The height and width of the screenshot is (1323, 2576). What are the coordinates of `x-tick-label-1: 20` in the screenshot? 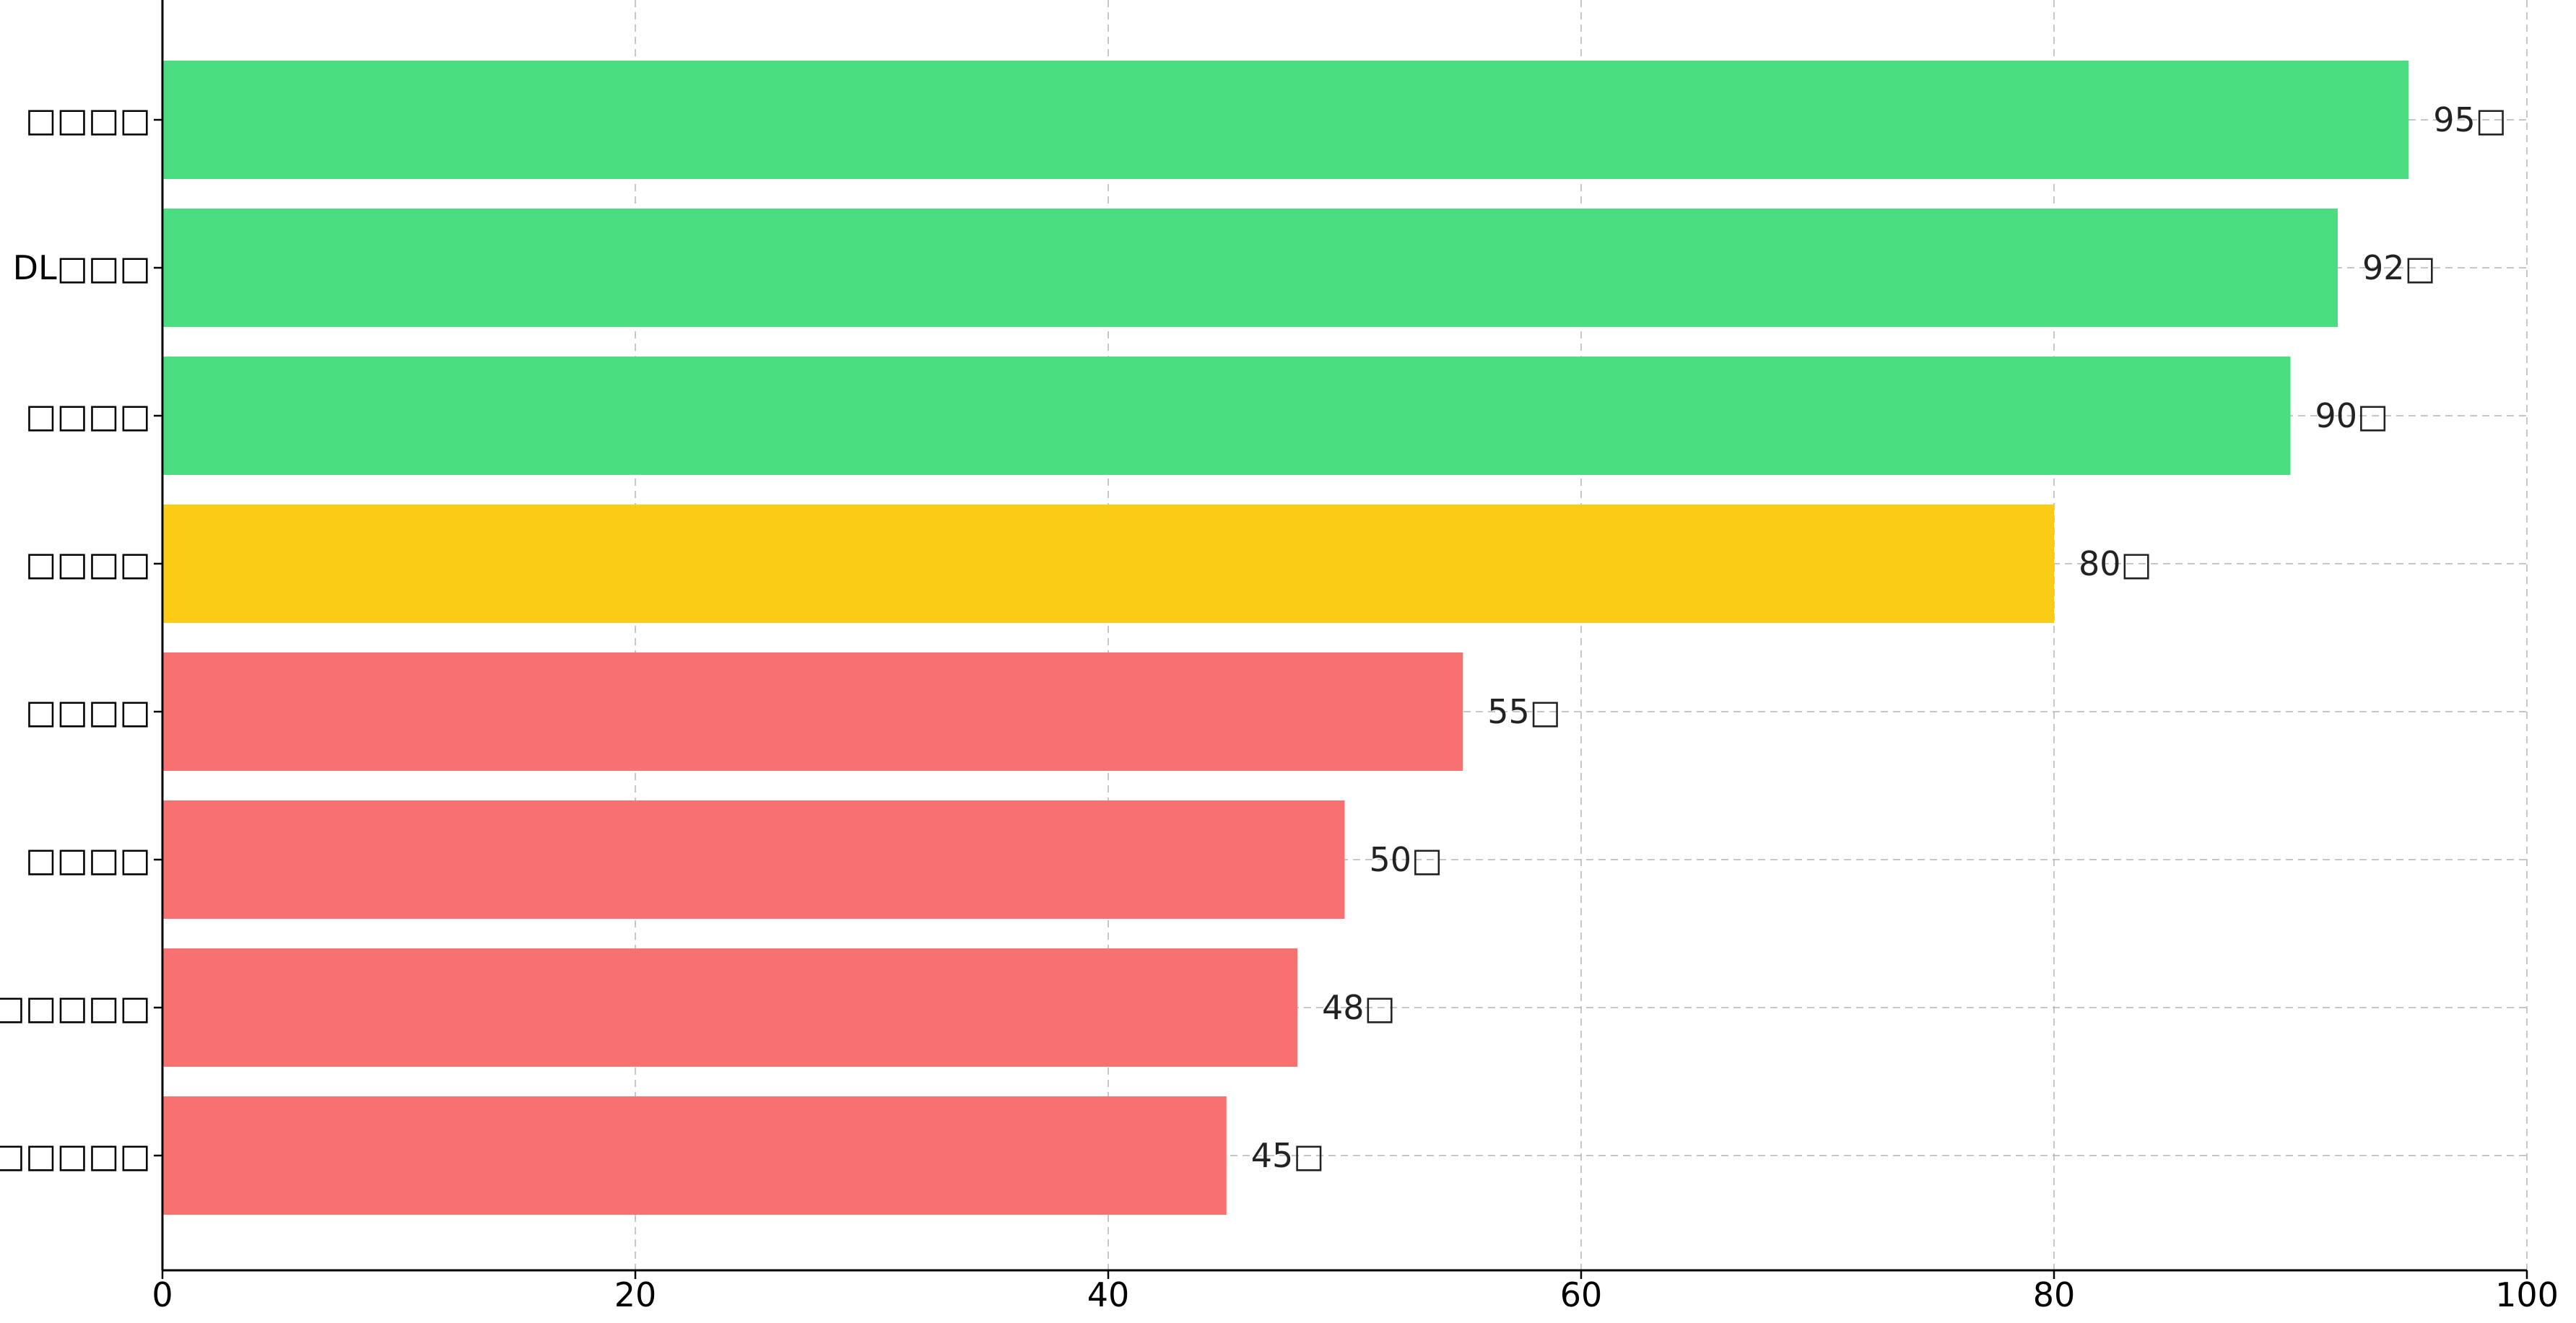 It's located at (635, 1294).